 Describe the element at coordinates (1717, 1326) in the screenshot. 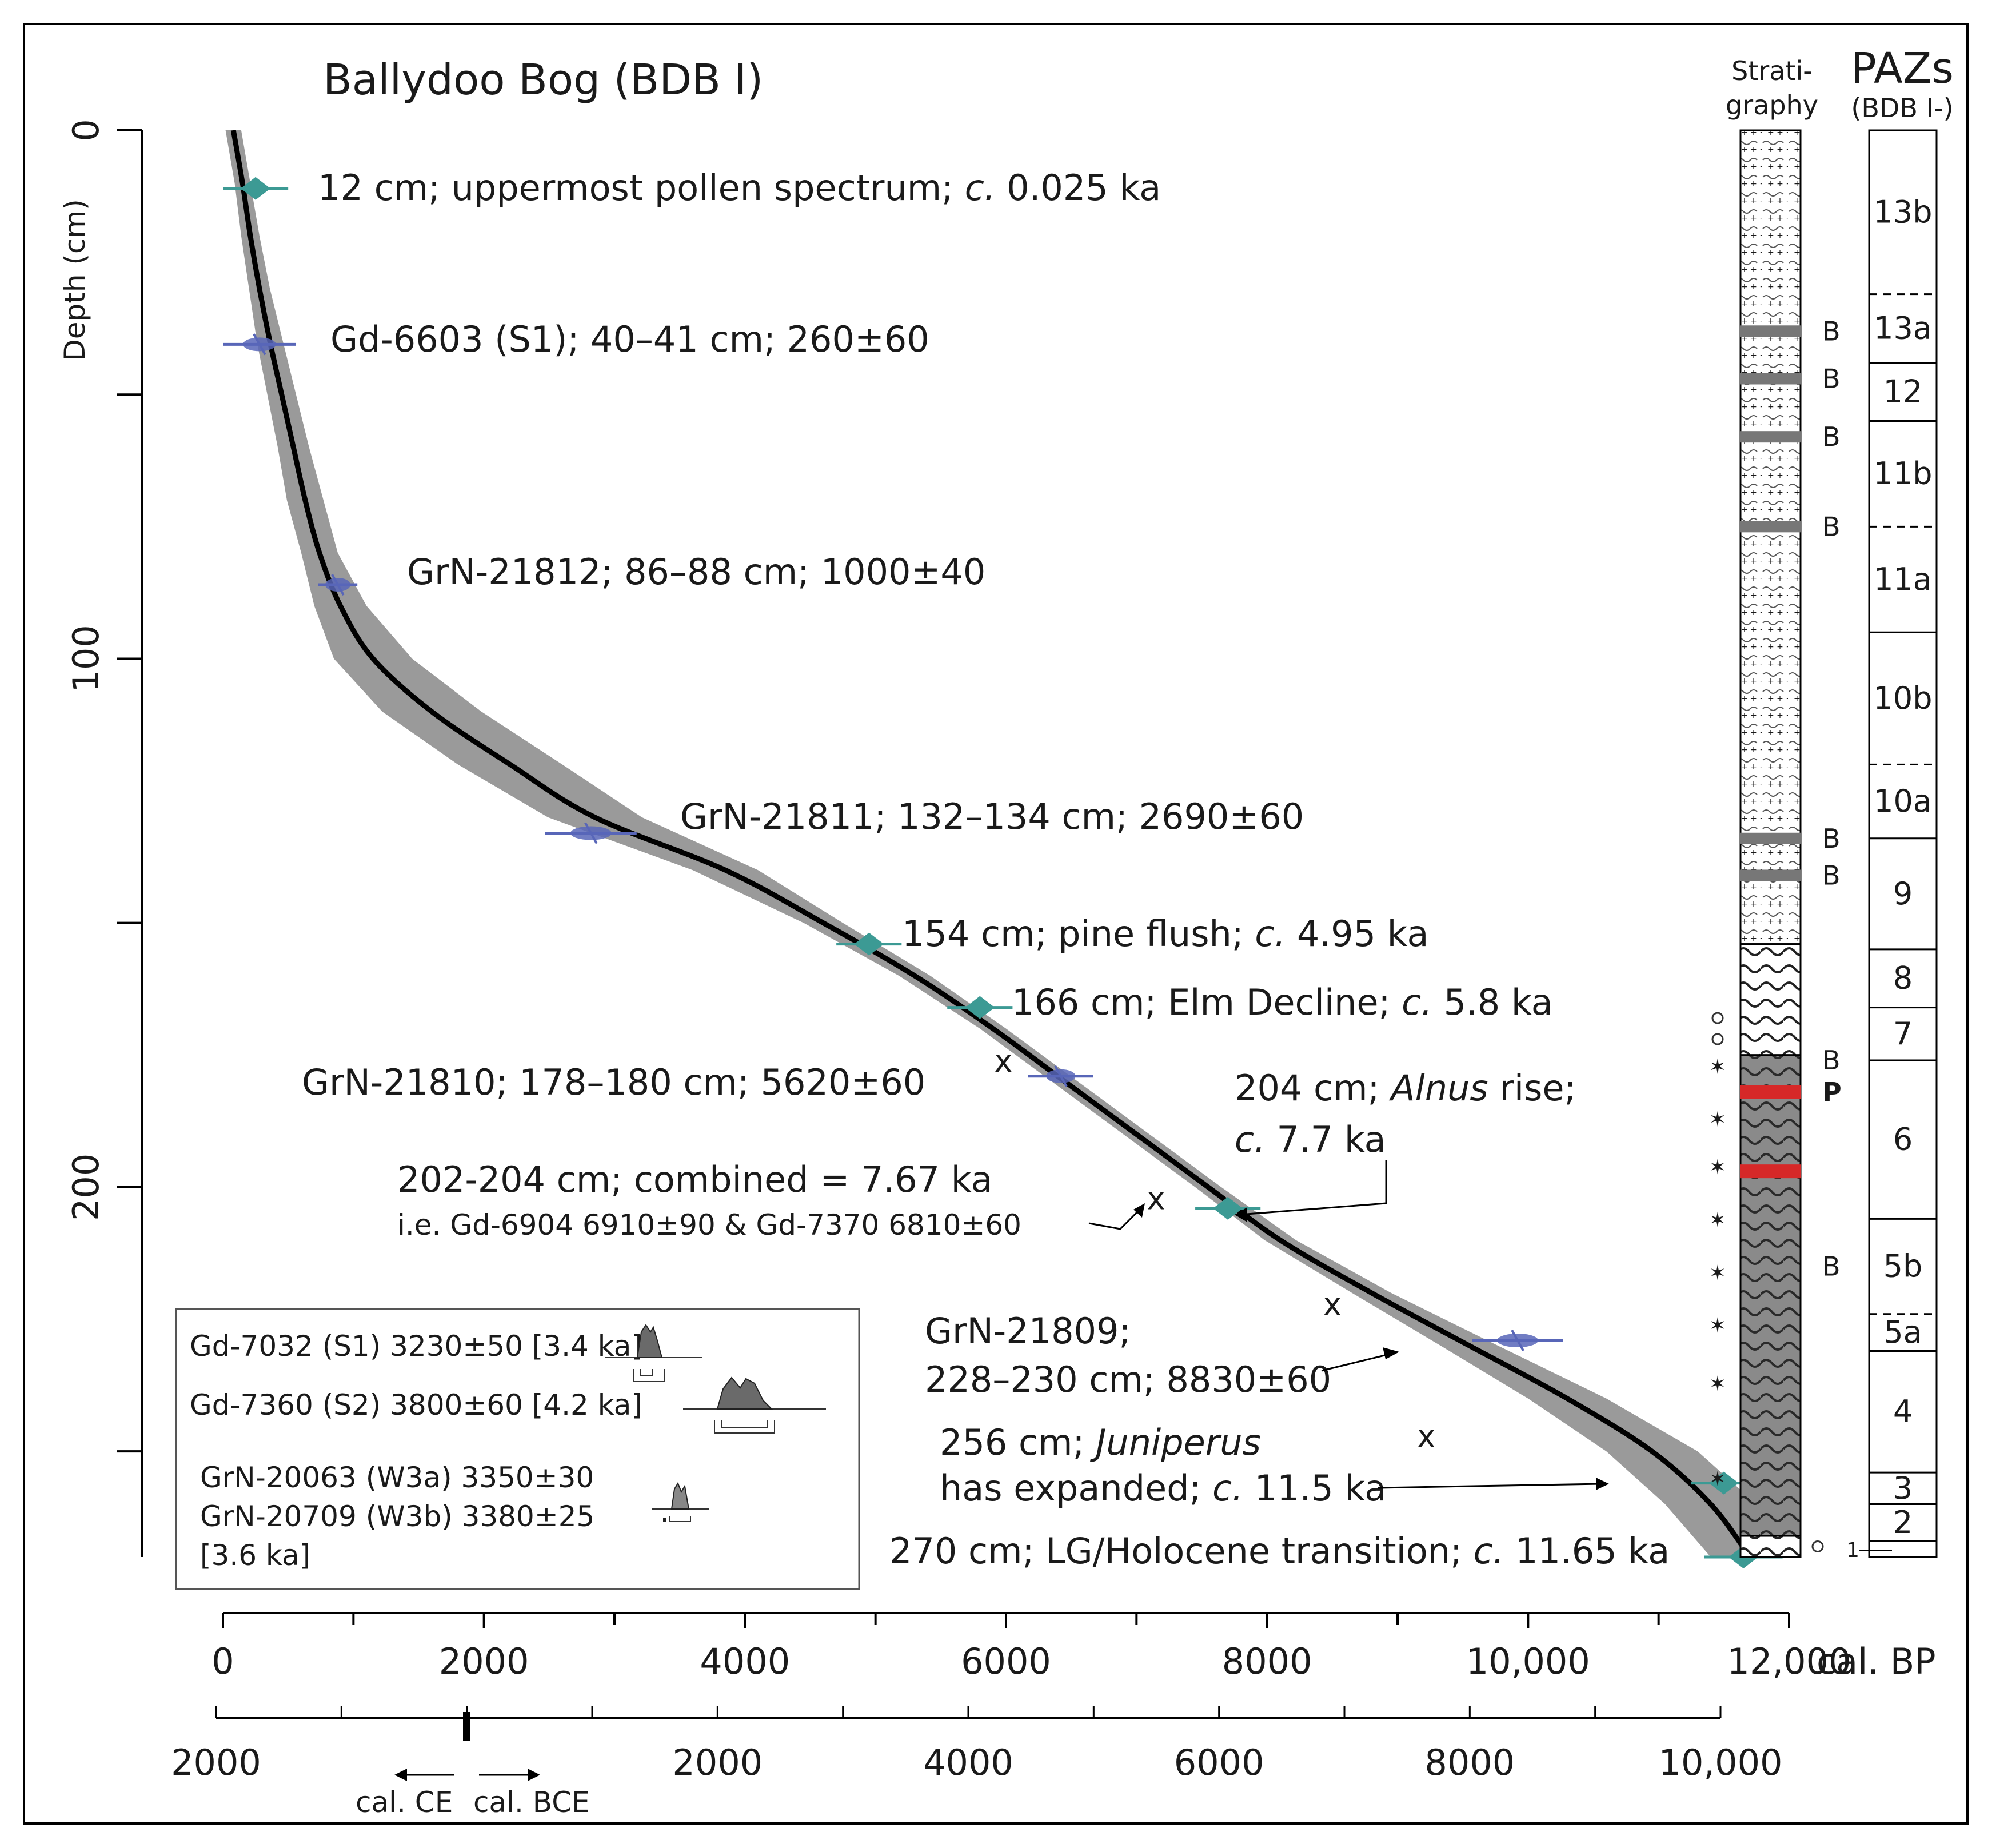

I see `strat-star-5: ✶` at that location.